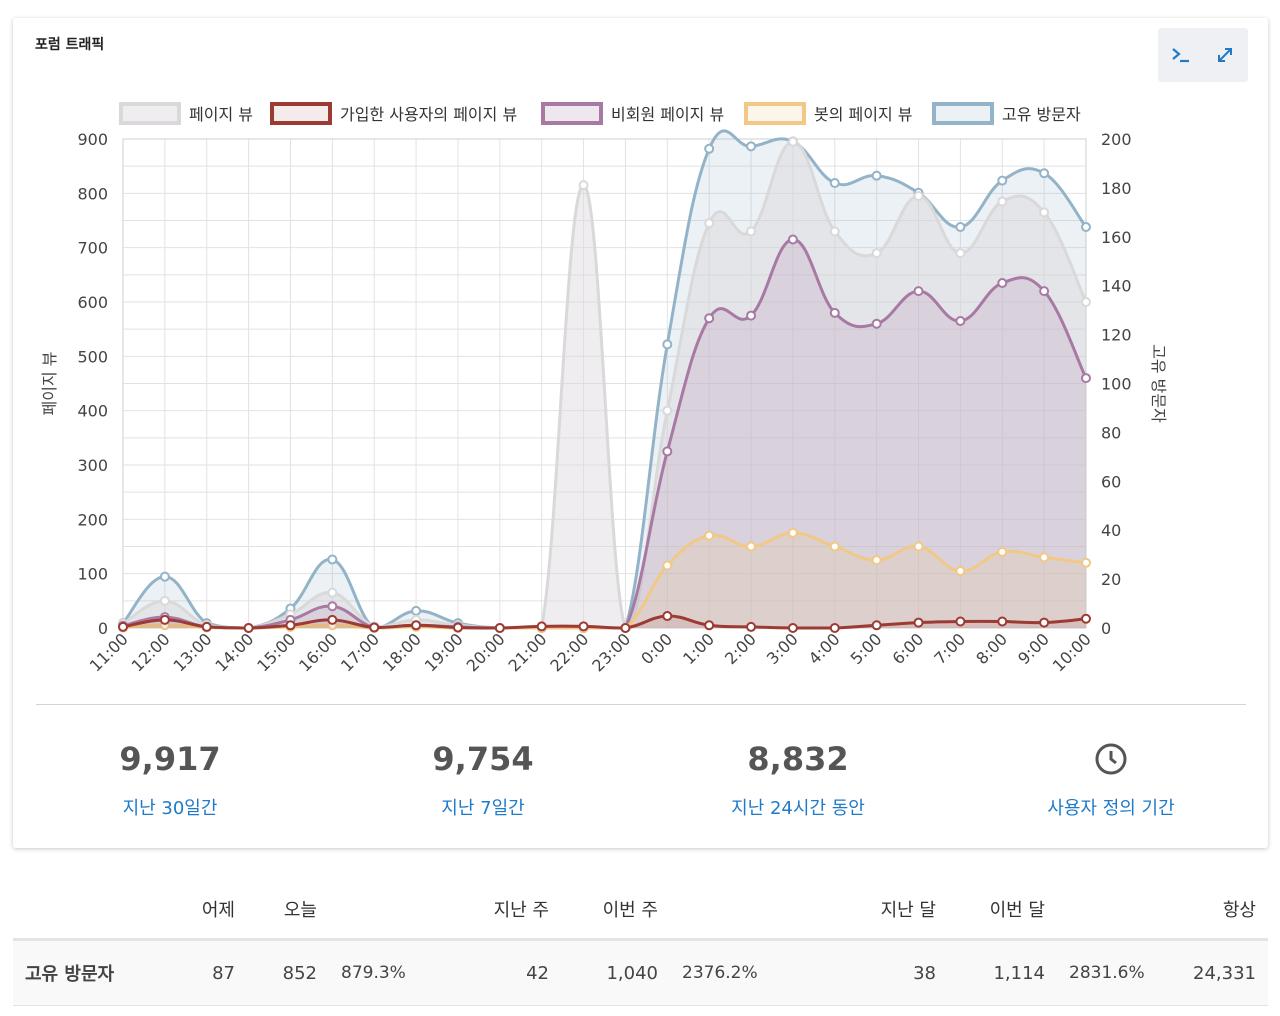 The width and height of the screenshot is (1280, 1016). What do you see at coordinates (1203, 55) in the screenshot?
I see `panel-toolbar` at bounding box center [1203, 55].